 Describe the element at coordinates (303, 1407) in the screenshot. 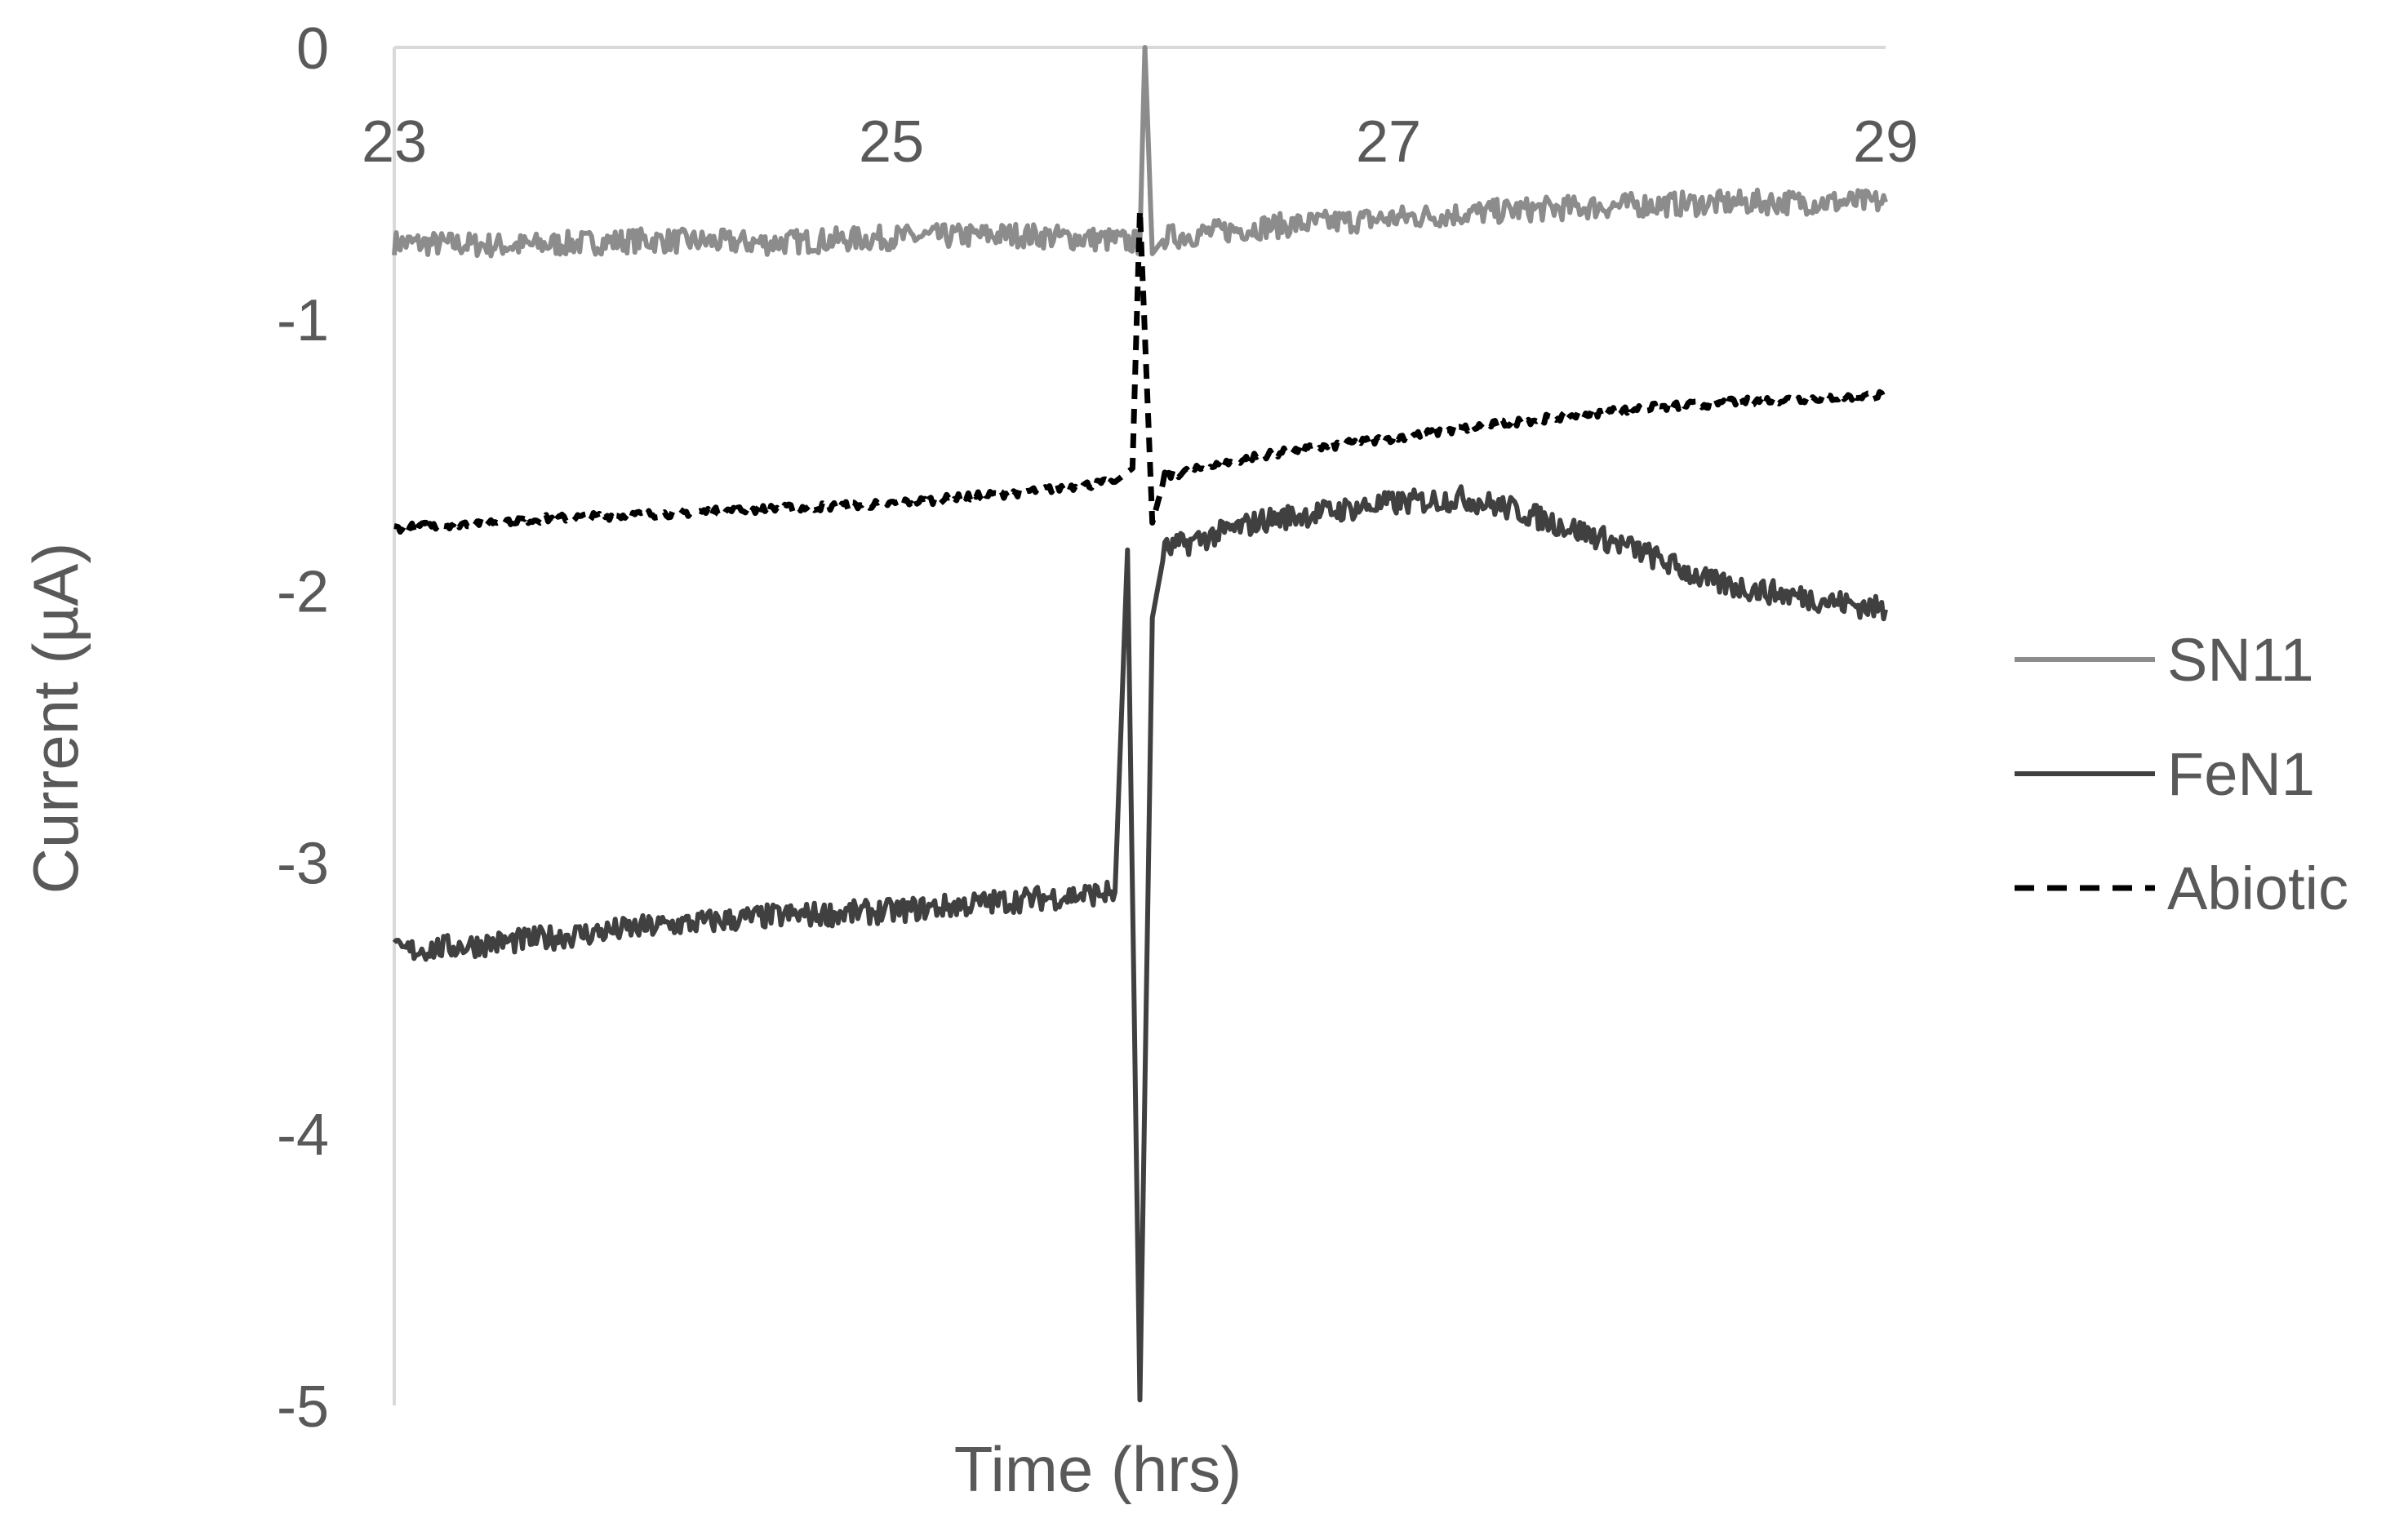

I see `y-tick-label: -5` at that location.